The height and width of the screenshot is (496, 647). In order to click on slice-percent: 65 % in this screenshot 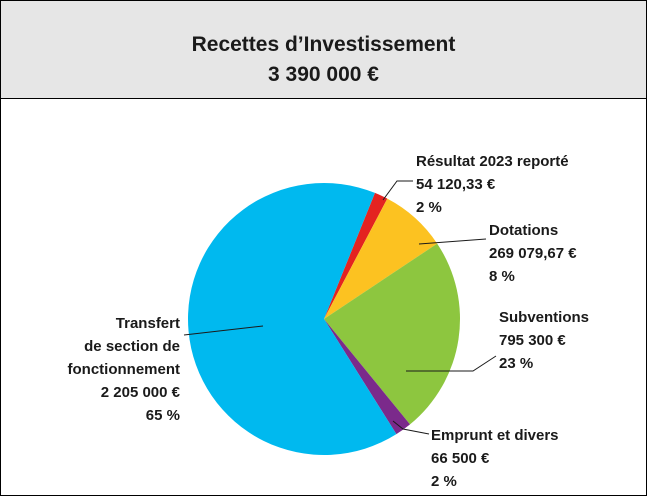, I will do `click(162, 415)`.